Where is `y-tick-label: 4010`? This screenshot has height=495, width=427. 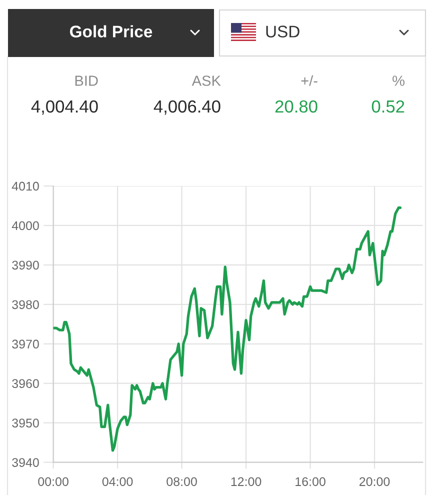
y-tick-label: 4010 is located at coordinates (25, 186).